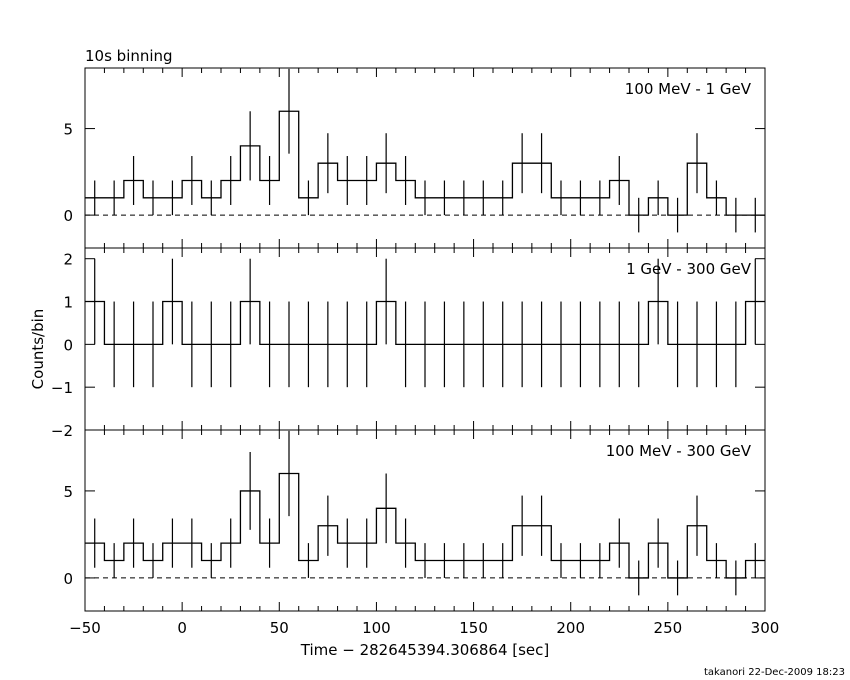 The height and width of the screenshot is (680, 850). Describe the element at coordinates (473, 628) in the screenshot. I see `x-tick-label: 150` at that location.